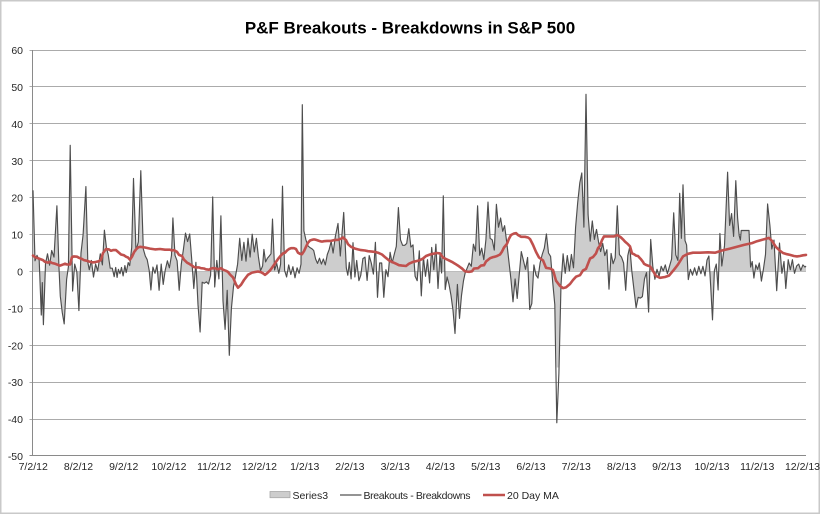 This screenshot has height=514, width=820. What do you see at coordinates (485, 467) in the screenshot?
I see `svg-text: 5/2/13` at bounding box center [485, 467].